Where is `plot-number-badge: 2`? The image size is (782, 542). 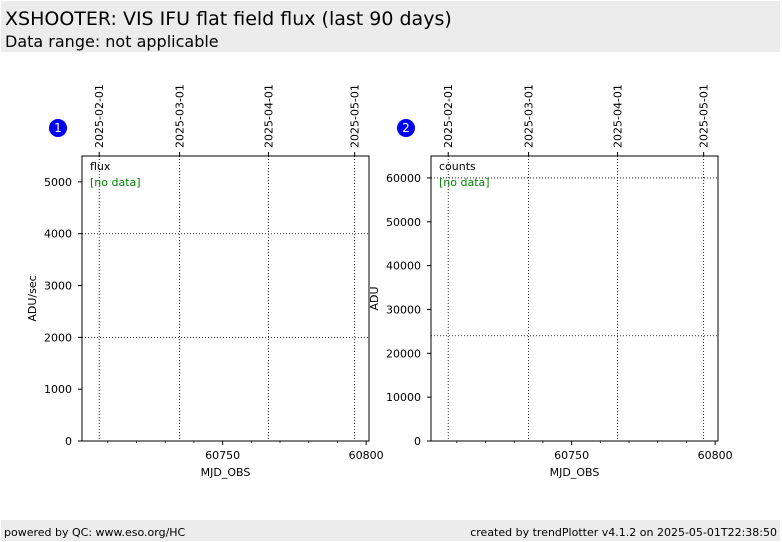 plot-number-badge: 2 is located at coordinates (406, 128).